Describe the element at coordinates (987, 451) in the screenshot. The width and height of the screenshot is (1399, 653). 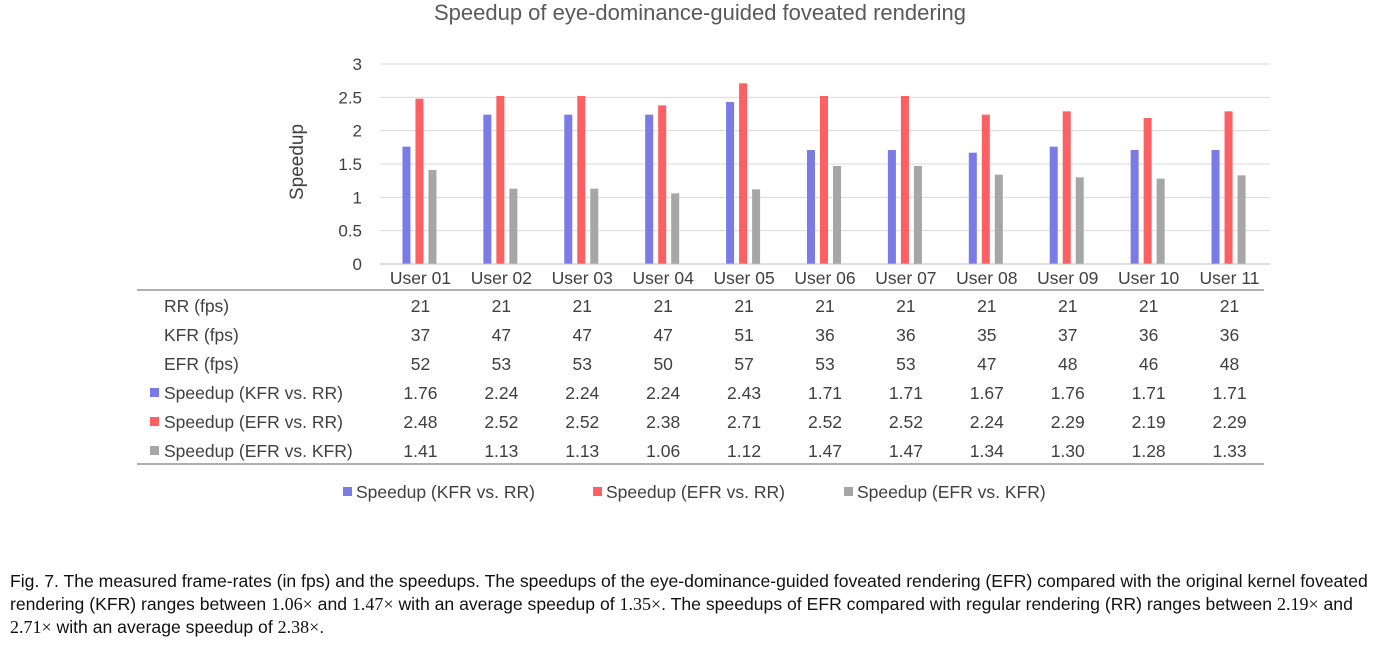
I see `data-label: 1.34` at that location.